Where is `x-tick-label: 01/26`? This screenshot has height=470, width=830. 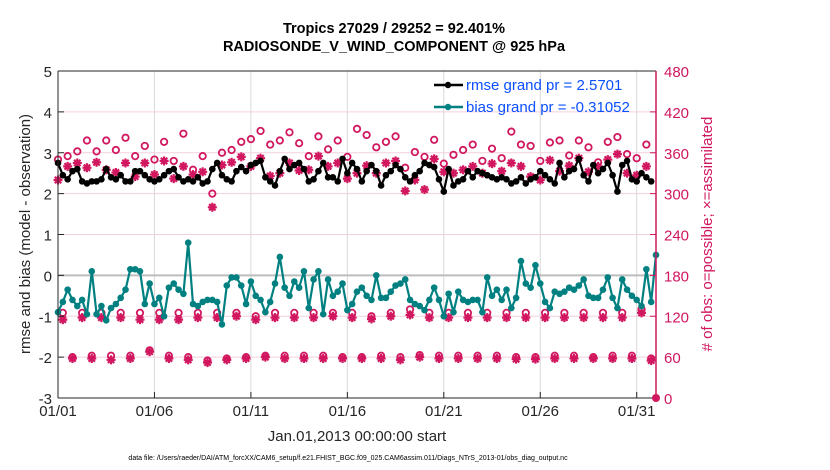 x-tick-label: 01/26 is located at coordinates (540, 411).